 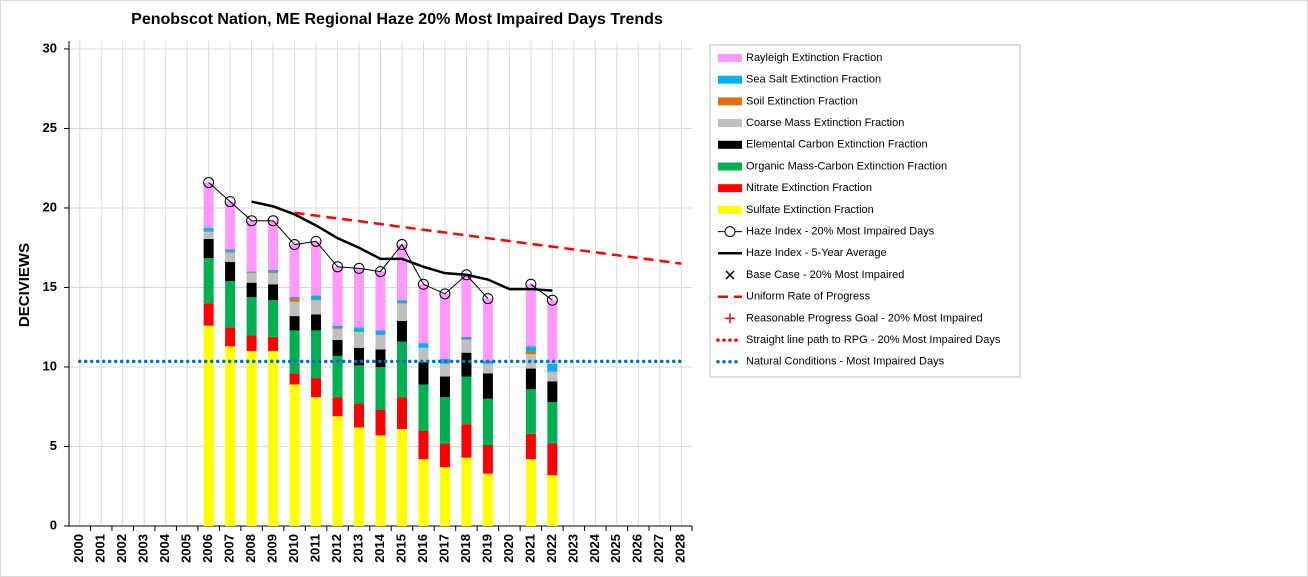 I want to click on legend-label: Haze Index - 5-Year Average, so click(x=816, y=253).